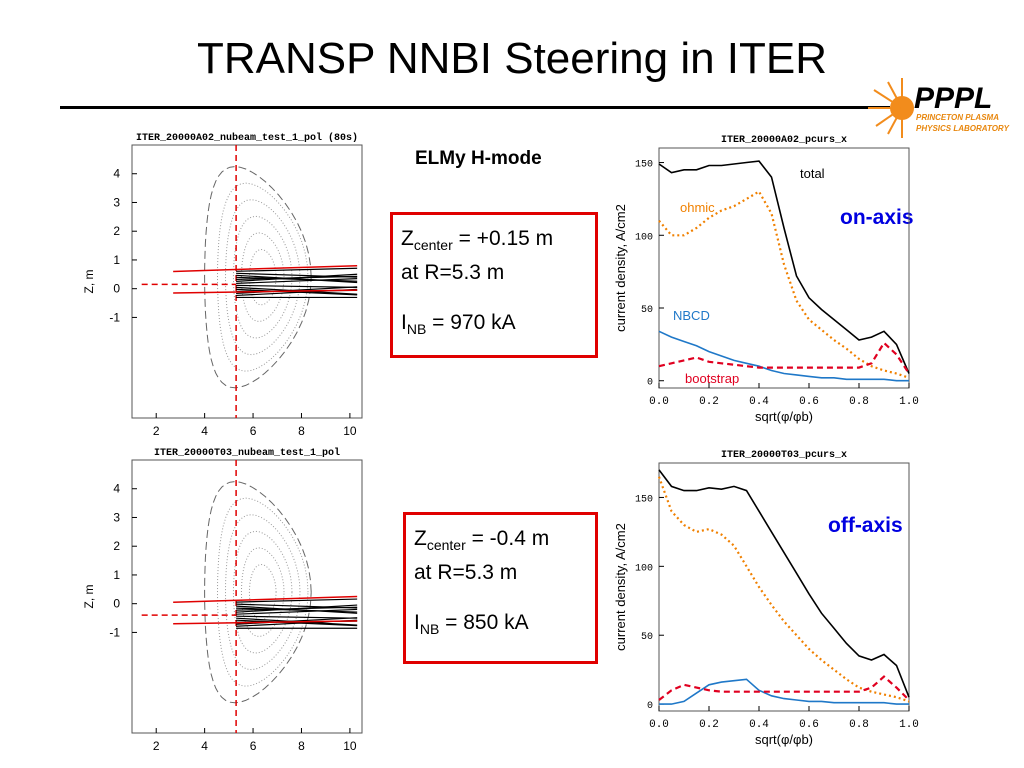  Describe the element at coordinates (453, 273) in the screenshot. I see `case1-r: at R=5.3 m` at that location.